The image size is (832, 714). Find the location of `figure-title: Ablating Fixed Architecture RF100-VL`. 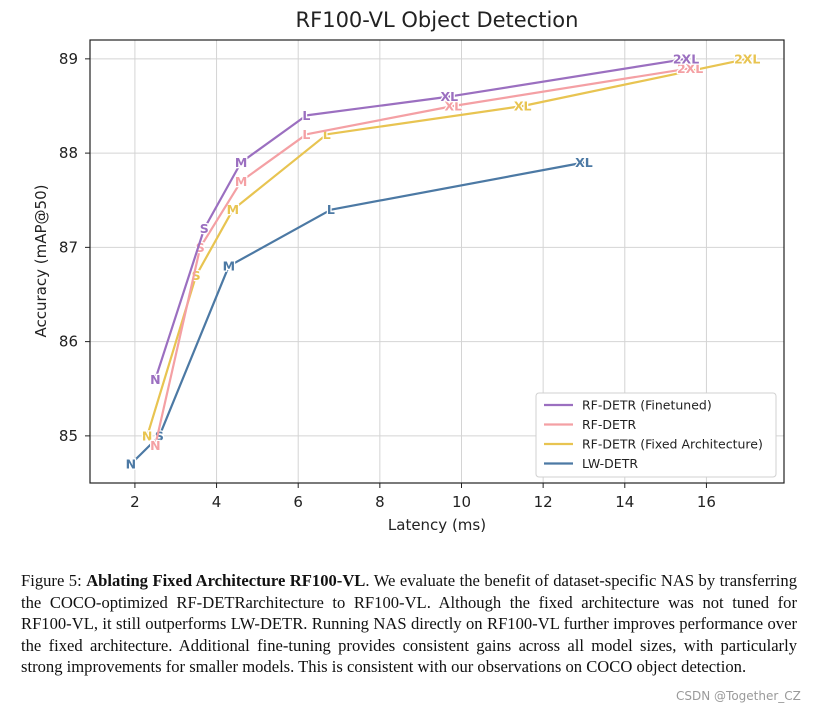

figure-title: Ablating Fixed Architecture RF100-VL is located at coordinates (226, 580).